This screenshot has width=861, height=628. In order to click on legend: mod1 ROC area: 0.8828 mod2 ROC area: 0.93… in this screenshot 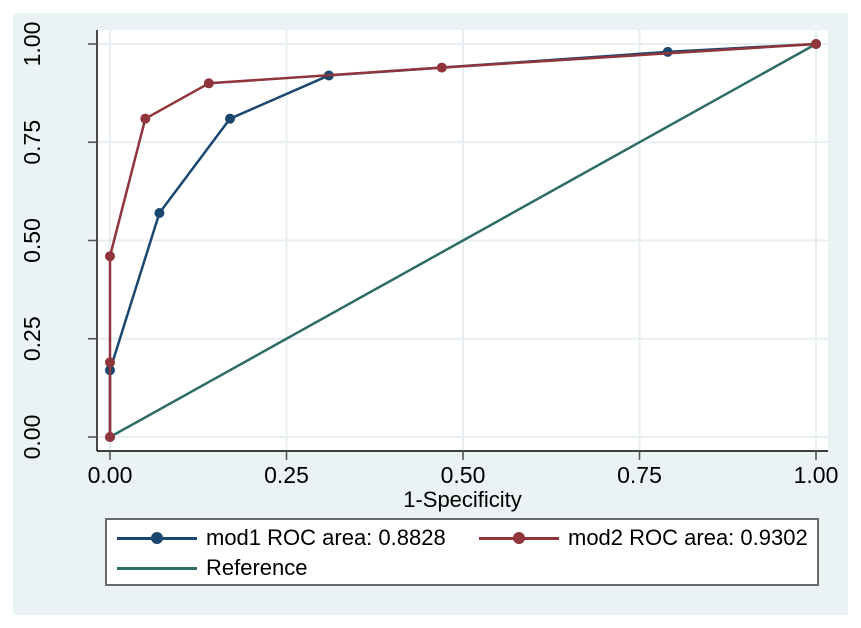, I will do `click(462, 552)`.